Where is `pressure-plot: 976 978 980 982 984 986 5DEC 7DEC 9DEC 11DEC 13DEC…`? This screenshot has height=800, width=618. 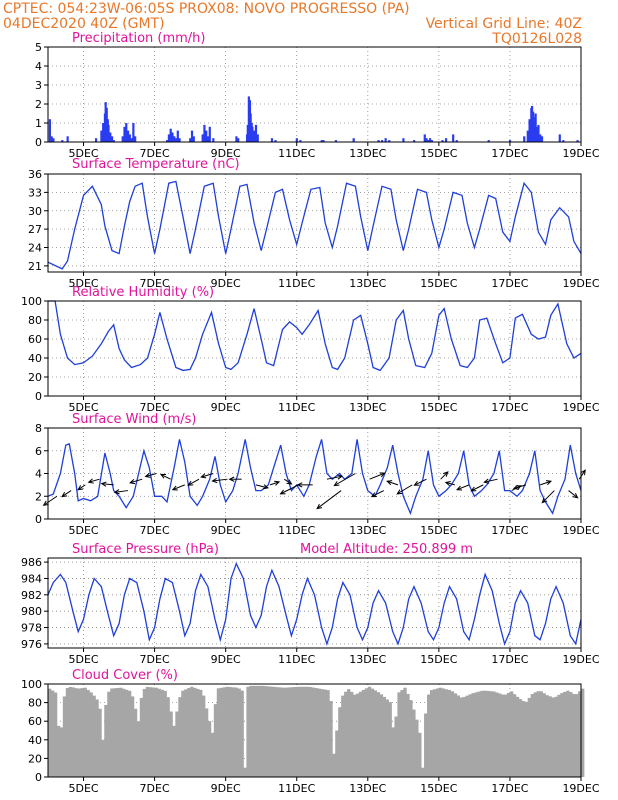 pressure-plot: 976 978 980 982 984 986 5DEC 7DEC 9DEC 11DEC 13DEC… is located at coordinates (310, 611).